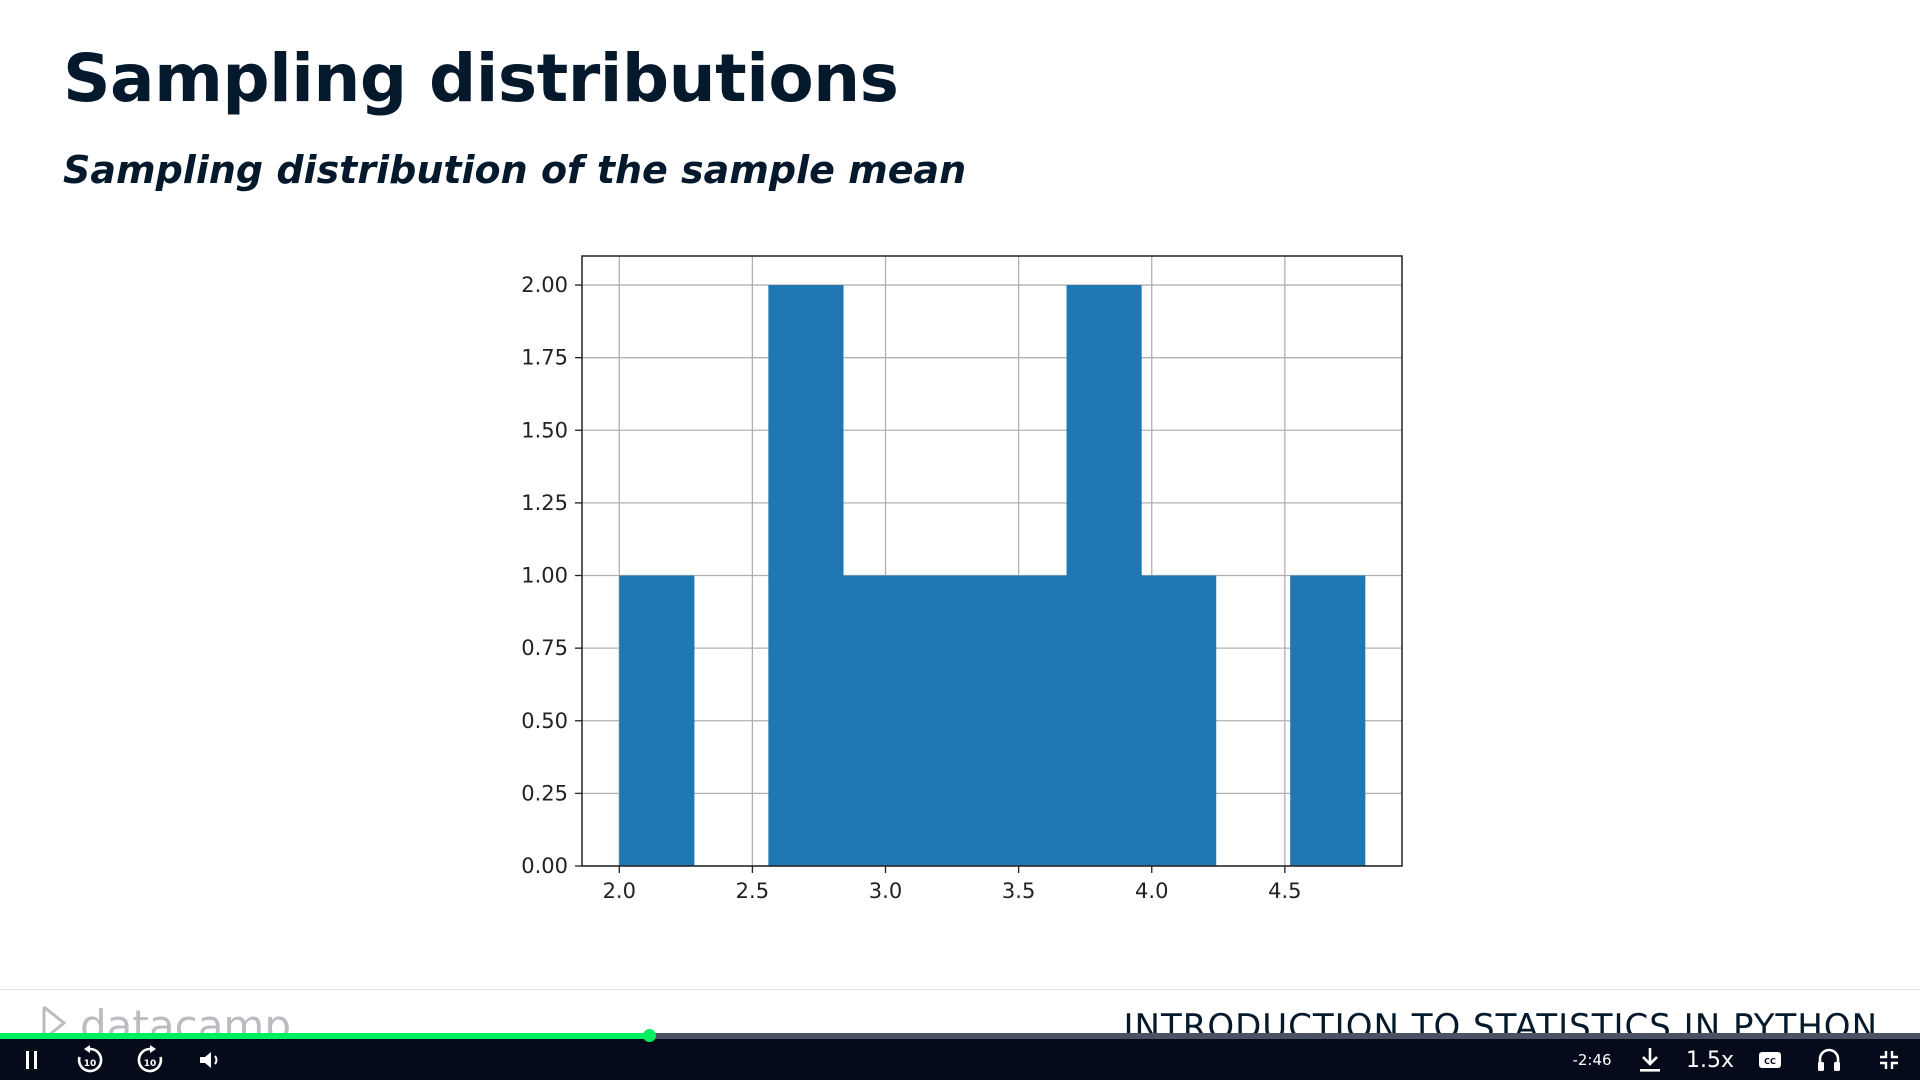 The height and width of the screenshot is (1080, 1920). What do you see at coordinates (150, 1064) in the screenshot?
I see `forward-seconds-label: 10` at bounding box center [150, 1064].